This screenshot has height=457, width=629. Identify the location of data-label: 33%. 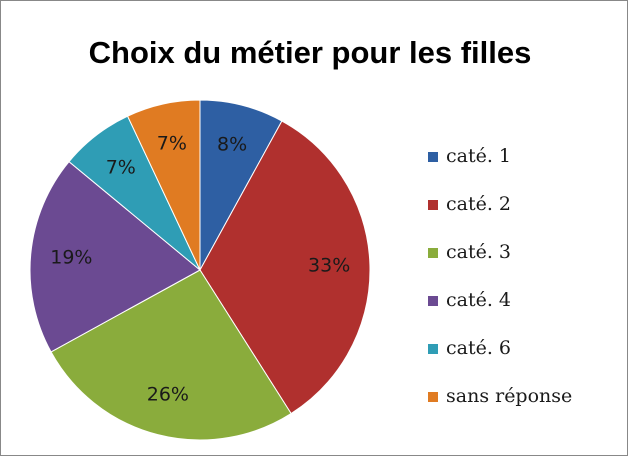
(329, 265).